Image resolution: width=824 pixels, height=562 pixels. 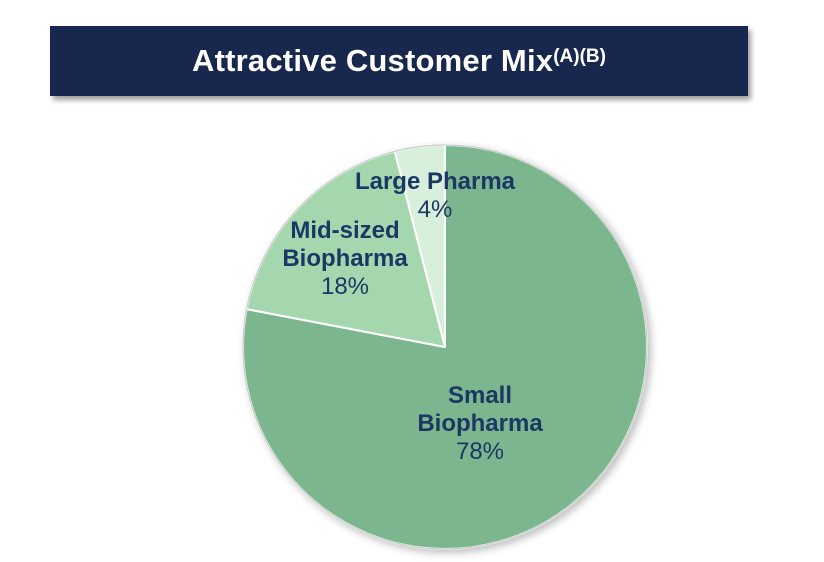 I want to click on page-title-text: Attractive Customer Mix, so click(x=373, y=60).